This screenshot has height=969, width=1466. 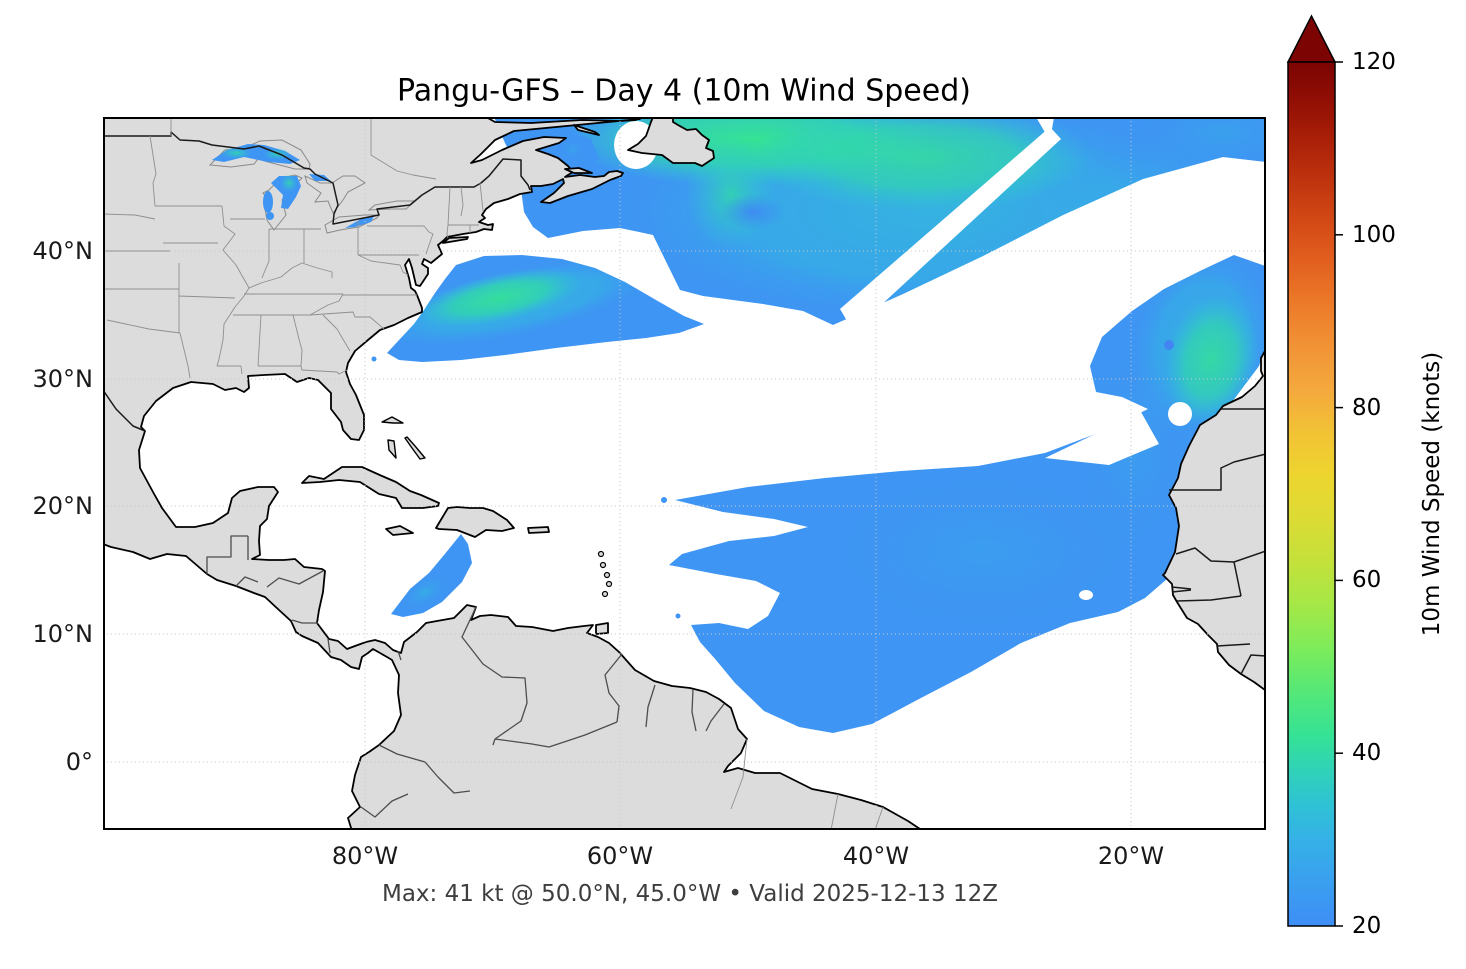 I want to click on cape-verde-hole, so click(x=1086, y=595).